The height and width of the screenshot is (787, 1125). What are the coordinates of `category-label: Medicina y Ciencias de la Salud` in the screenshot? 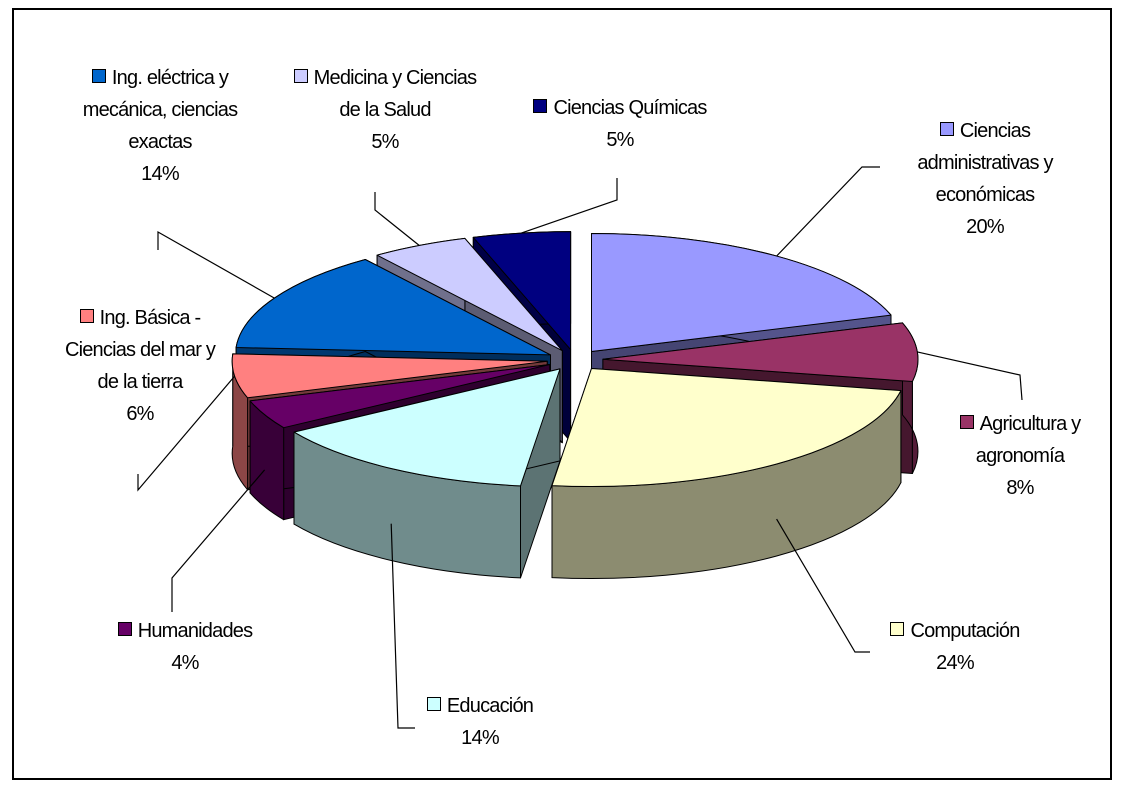 It's located at (395, 94).